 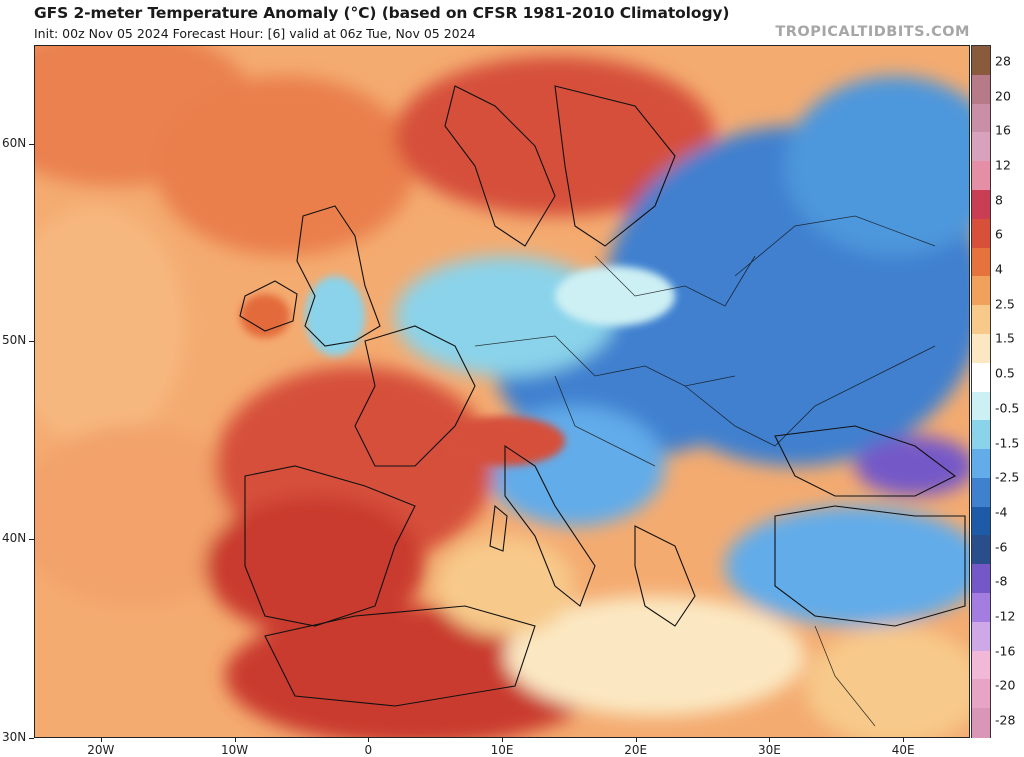 What do you see at coordinates (999, 200) in the screenshot?
I see `colorbar-label: 8` at bounding box center [999, 200].